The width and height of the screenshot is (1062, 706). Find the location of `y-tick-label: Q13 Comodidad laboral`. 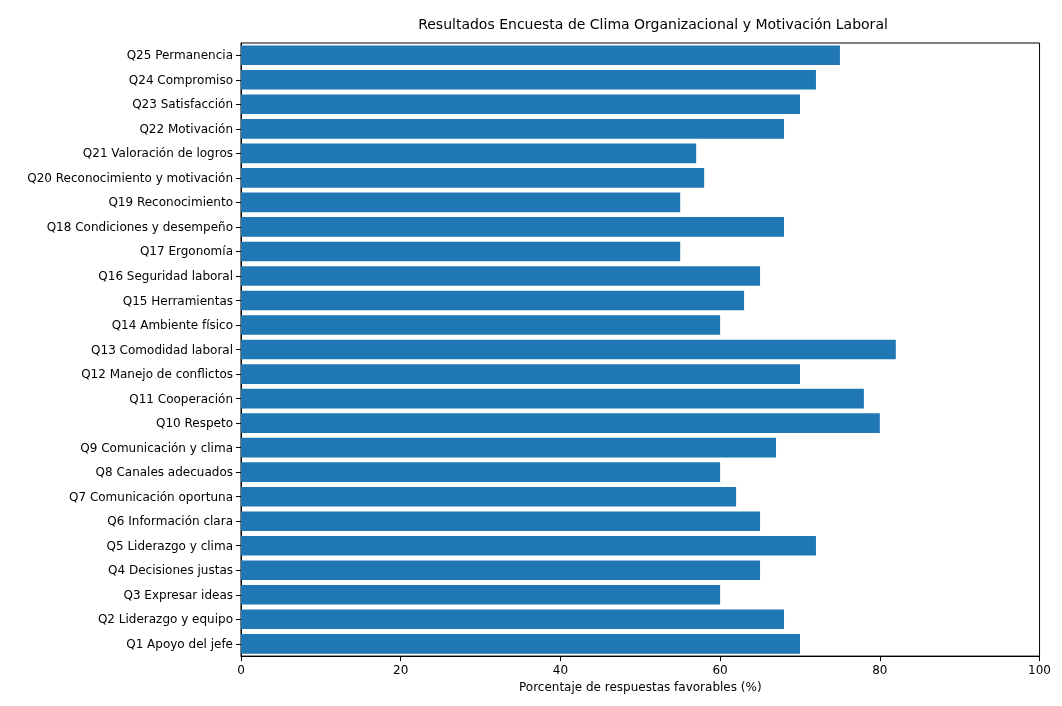

y-tick-label: Q13 Comodidad laboral is located at coordinates (162, 349).